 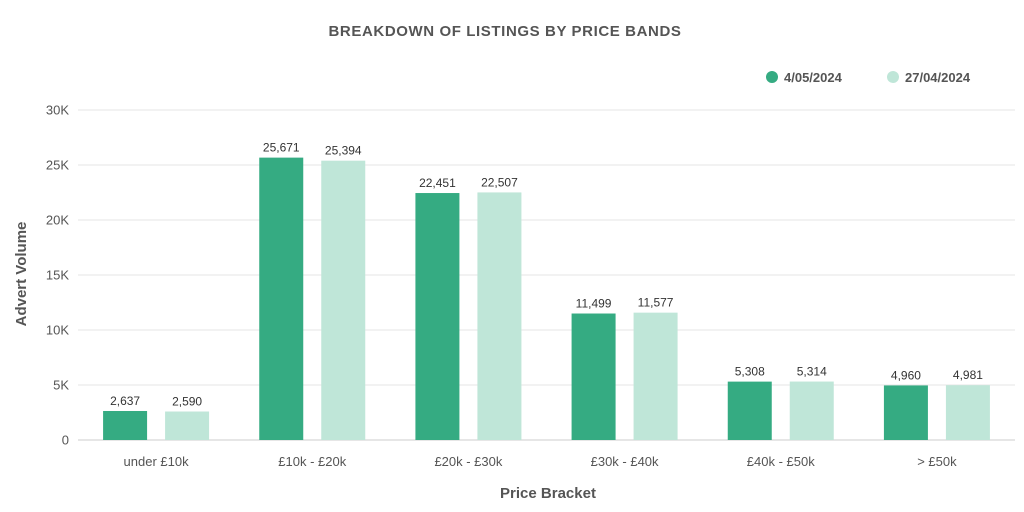 I want to click on y-tick-label: 5K, so click(x=61, y=385).